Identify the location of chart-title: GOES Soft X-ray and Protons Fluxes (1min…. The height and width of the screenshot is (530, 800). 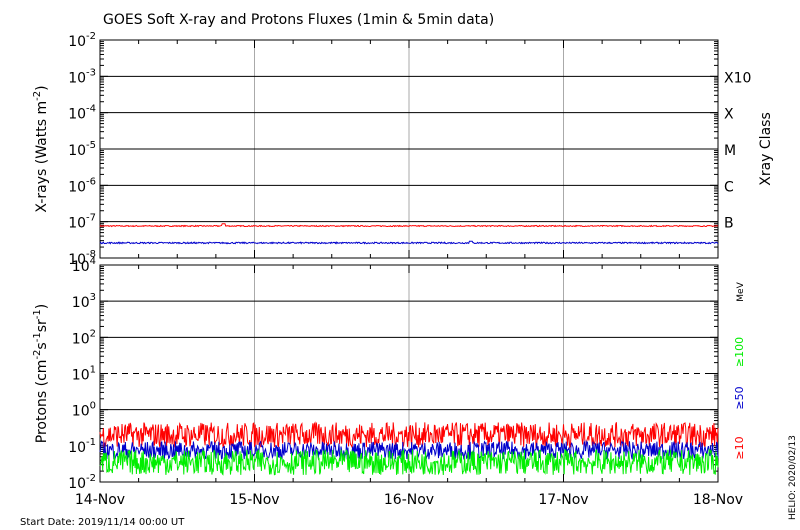
(298, 20).